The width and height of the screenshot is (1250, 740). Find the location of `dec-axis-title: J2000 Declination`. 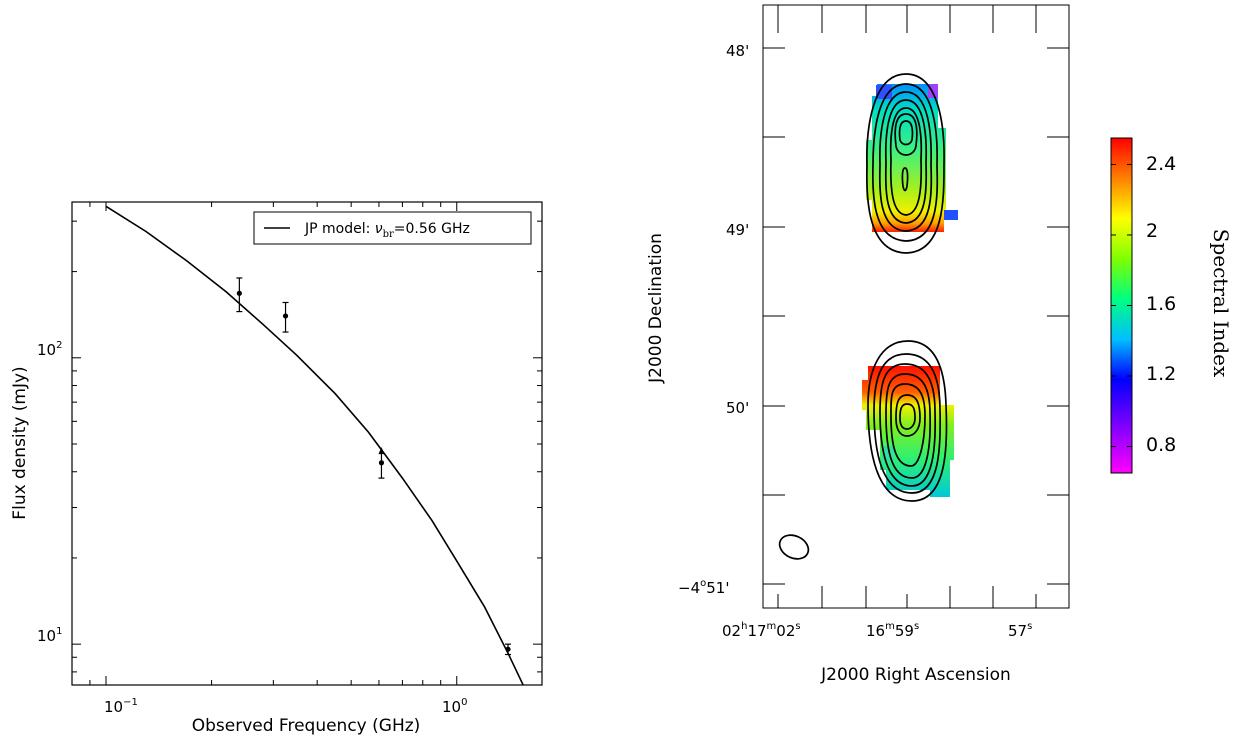

dec-axis-title: J2000 Declination is located at coordinates (656, 308).